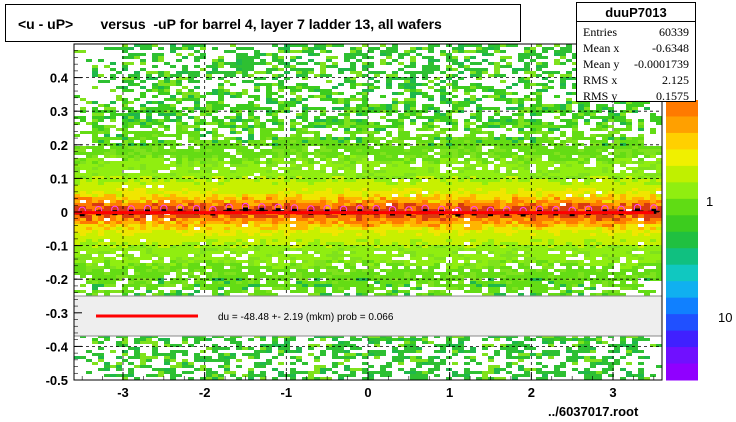 This screenshot has height=422, width=736. I want to click on y-tick-label: 0.4, so click(59, 78).